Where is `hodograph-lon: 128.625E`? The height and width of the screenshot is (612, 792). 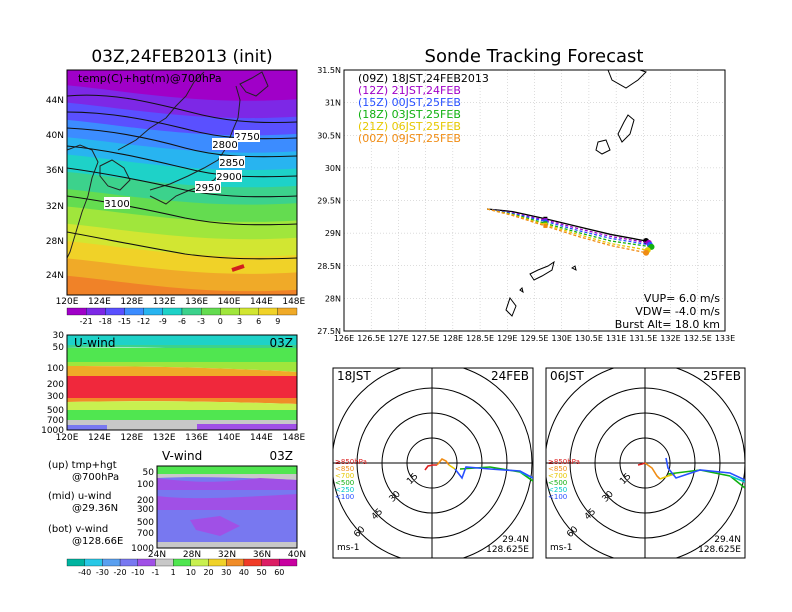 hodograph-lon: 128.625E is located at coordinates (507, 550).